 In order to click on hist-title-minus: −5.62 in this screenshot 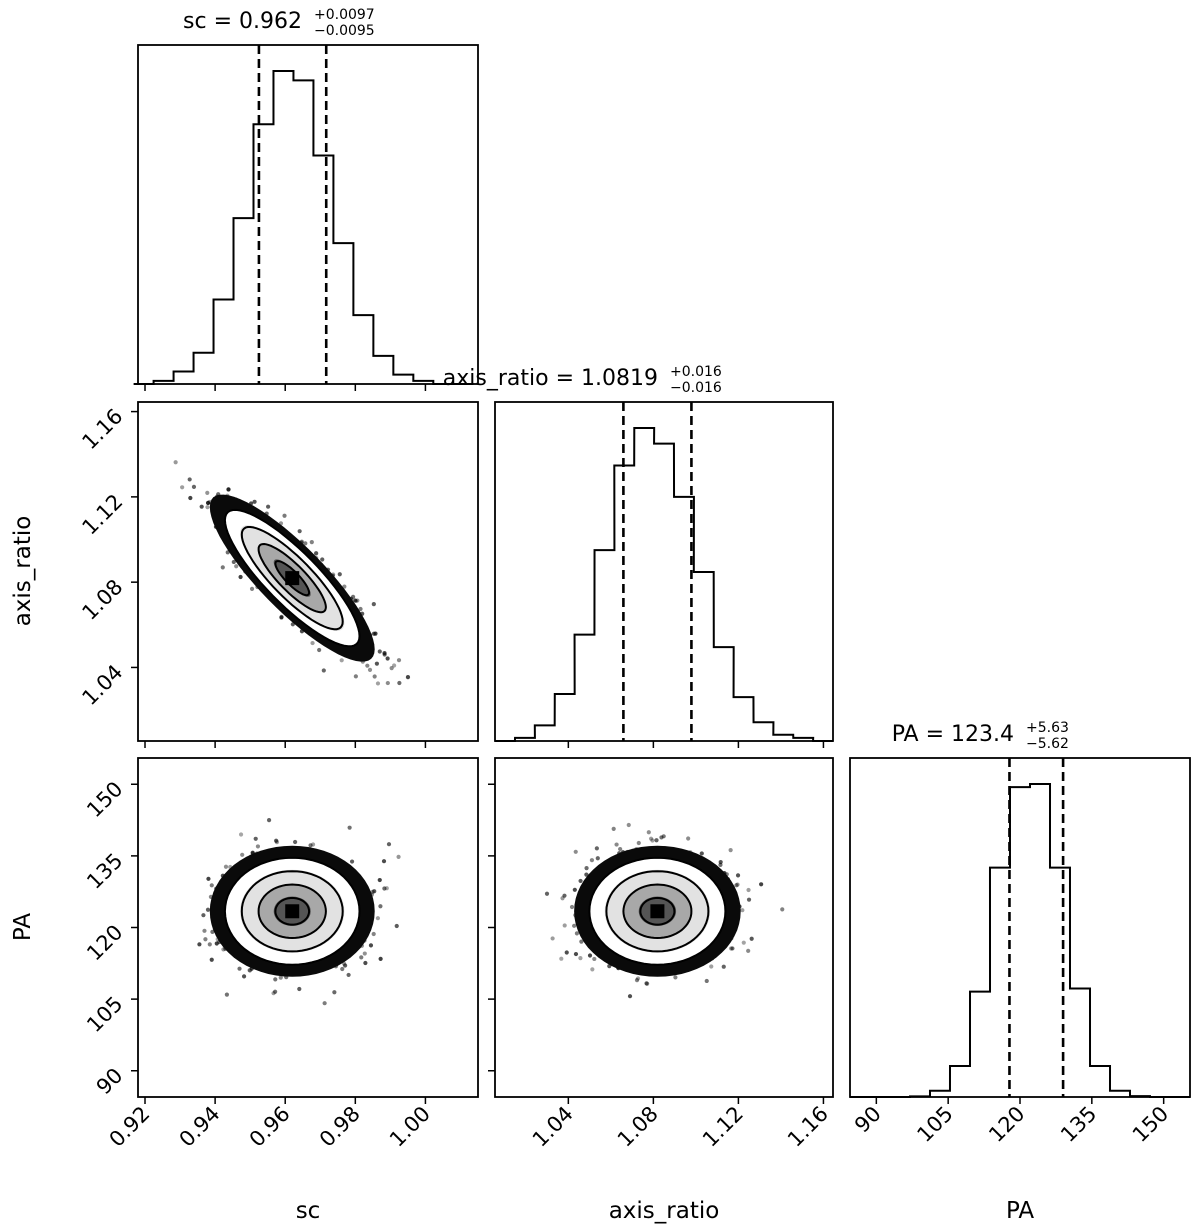, I will do `click(1047, 744)`.